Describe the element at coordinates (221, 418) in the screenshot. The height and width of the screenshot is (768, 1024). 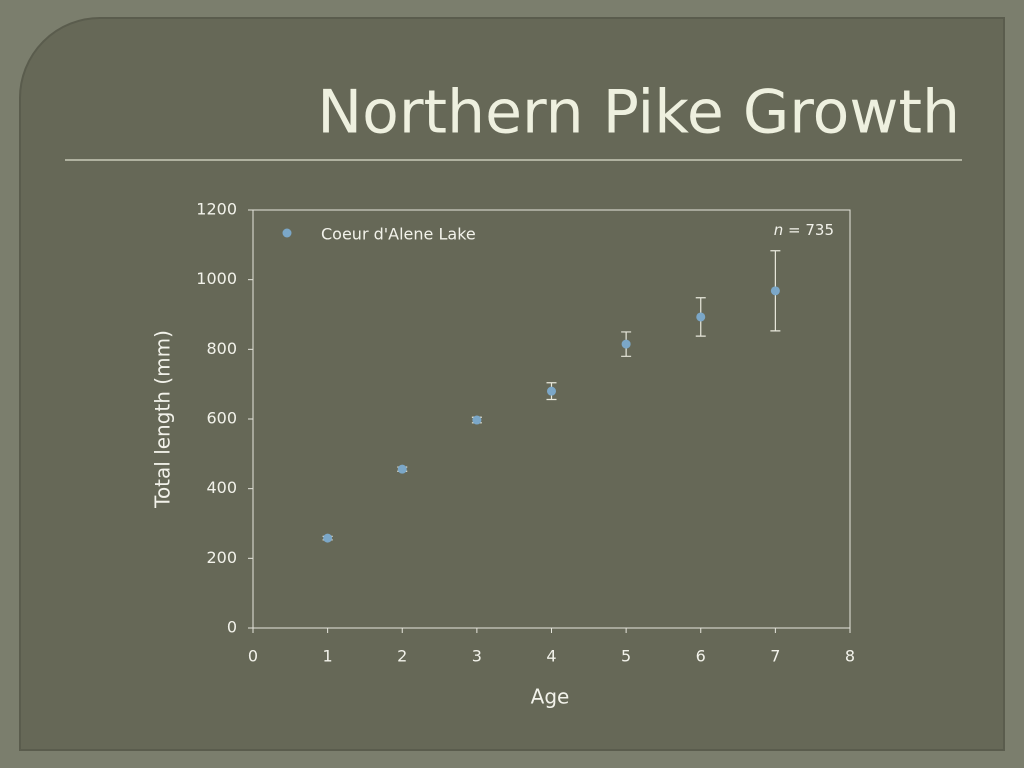
I see `y-tick-label: 600` at that location.